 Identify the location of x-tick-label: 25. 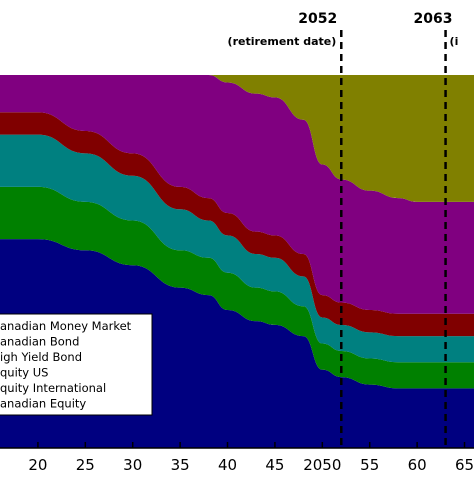
(85, 465).